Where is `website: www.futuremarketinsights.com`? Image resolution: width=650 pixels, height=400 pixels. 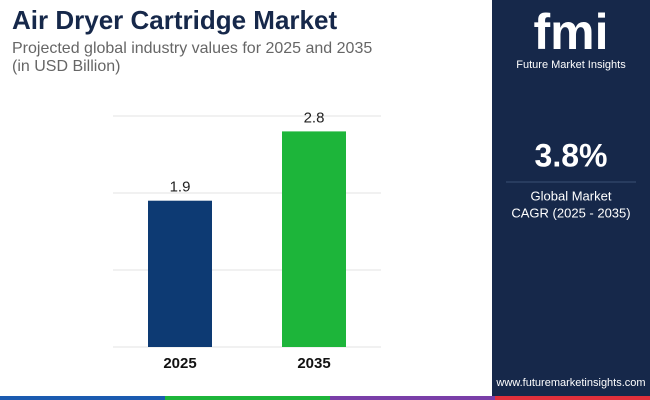 website: www.futuremarketinsights.com is located at coordinates (570, 383).